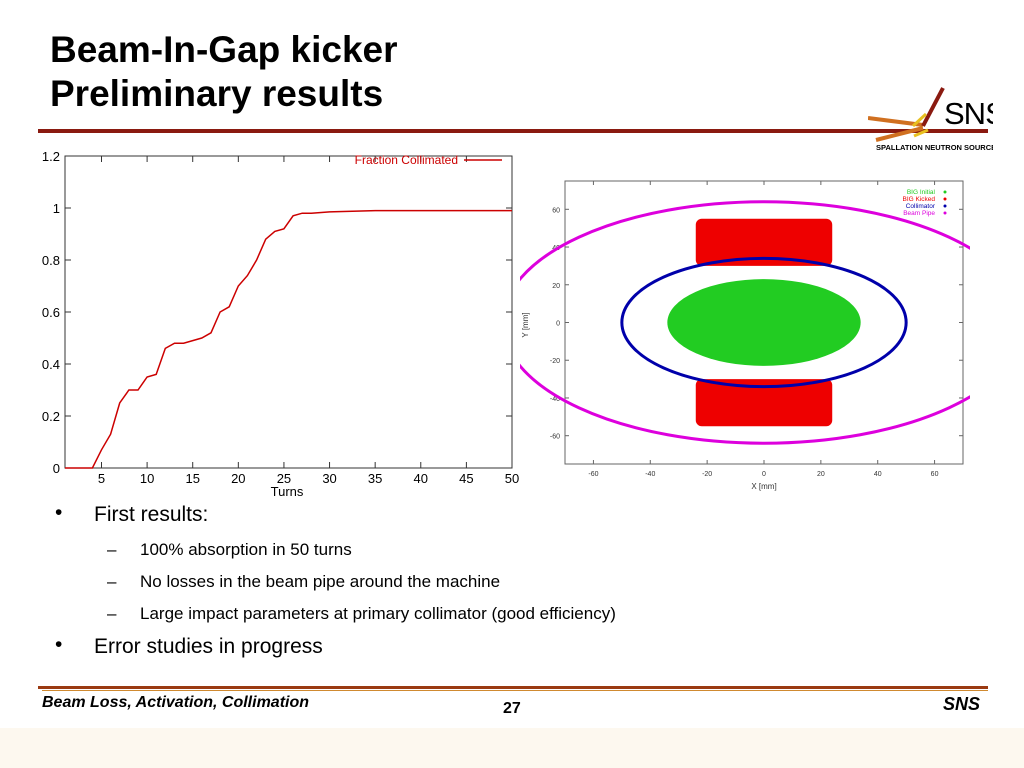 The image size is (1024, 768). Describe the element at coordinates (707, 474) in the screenshot. I see `x-tick-label: -20` at that location.